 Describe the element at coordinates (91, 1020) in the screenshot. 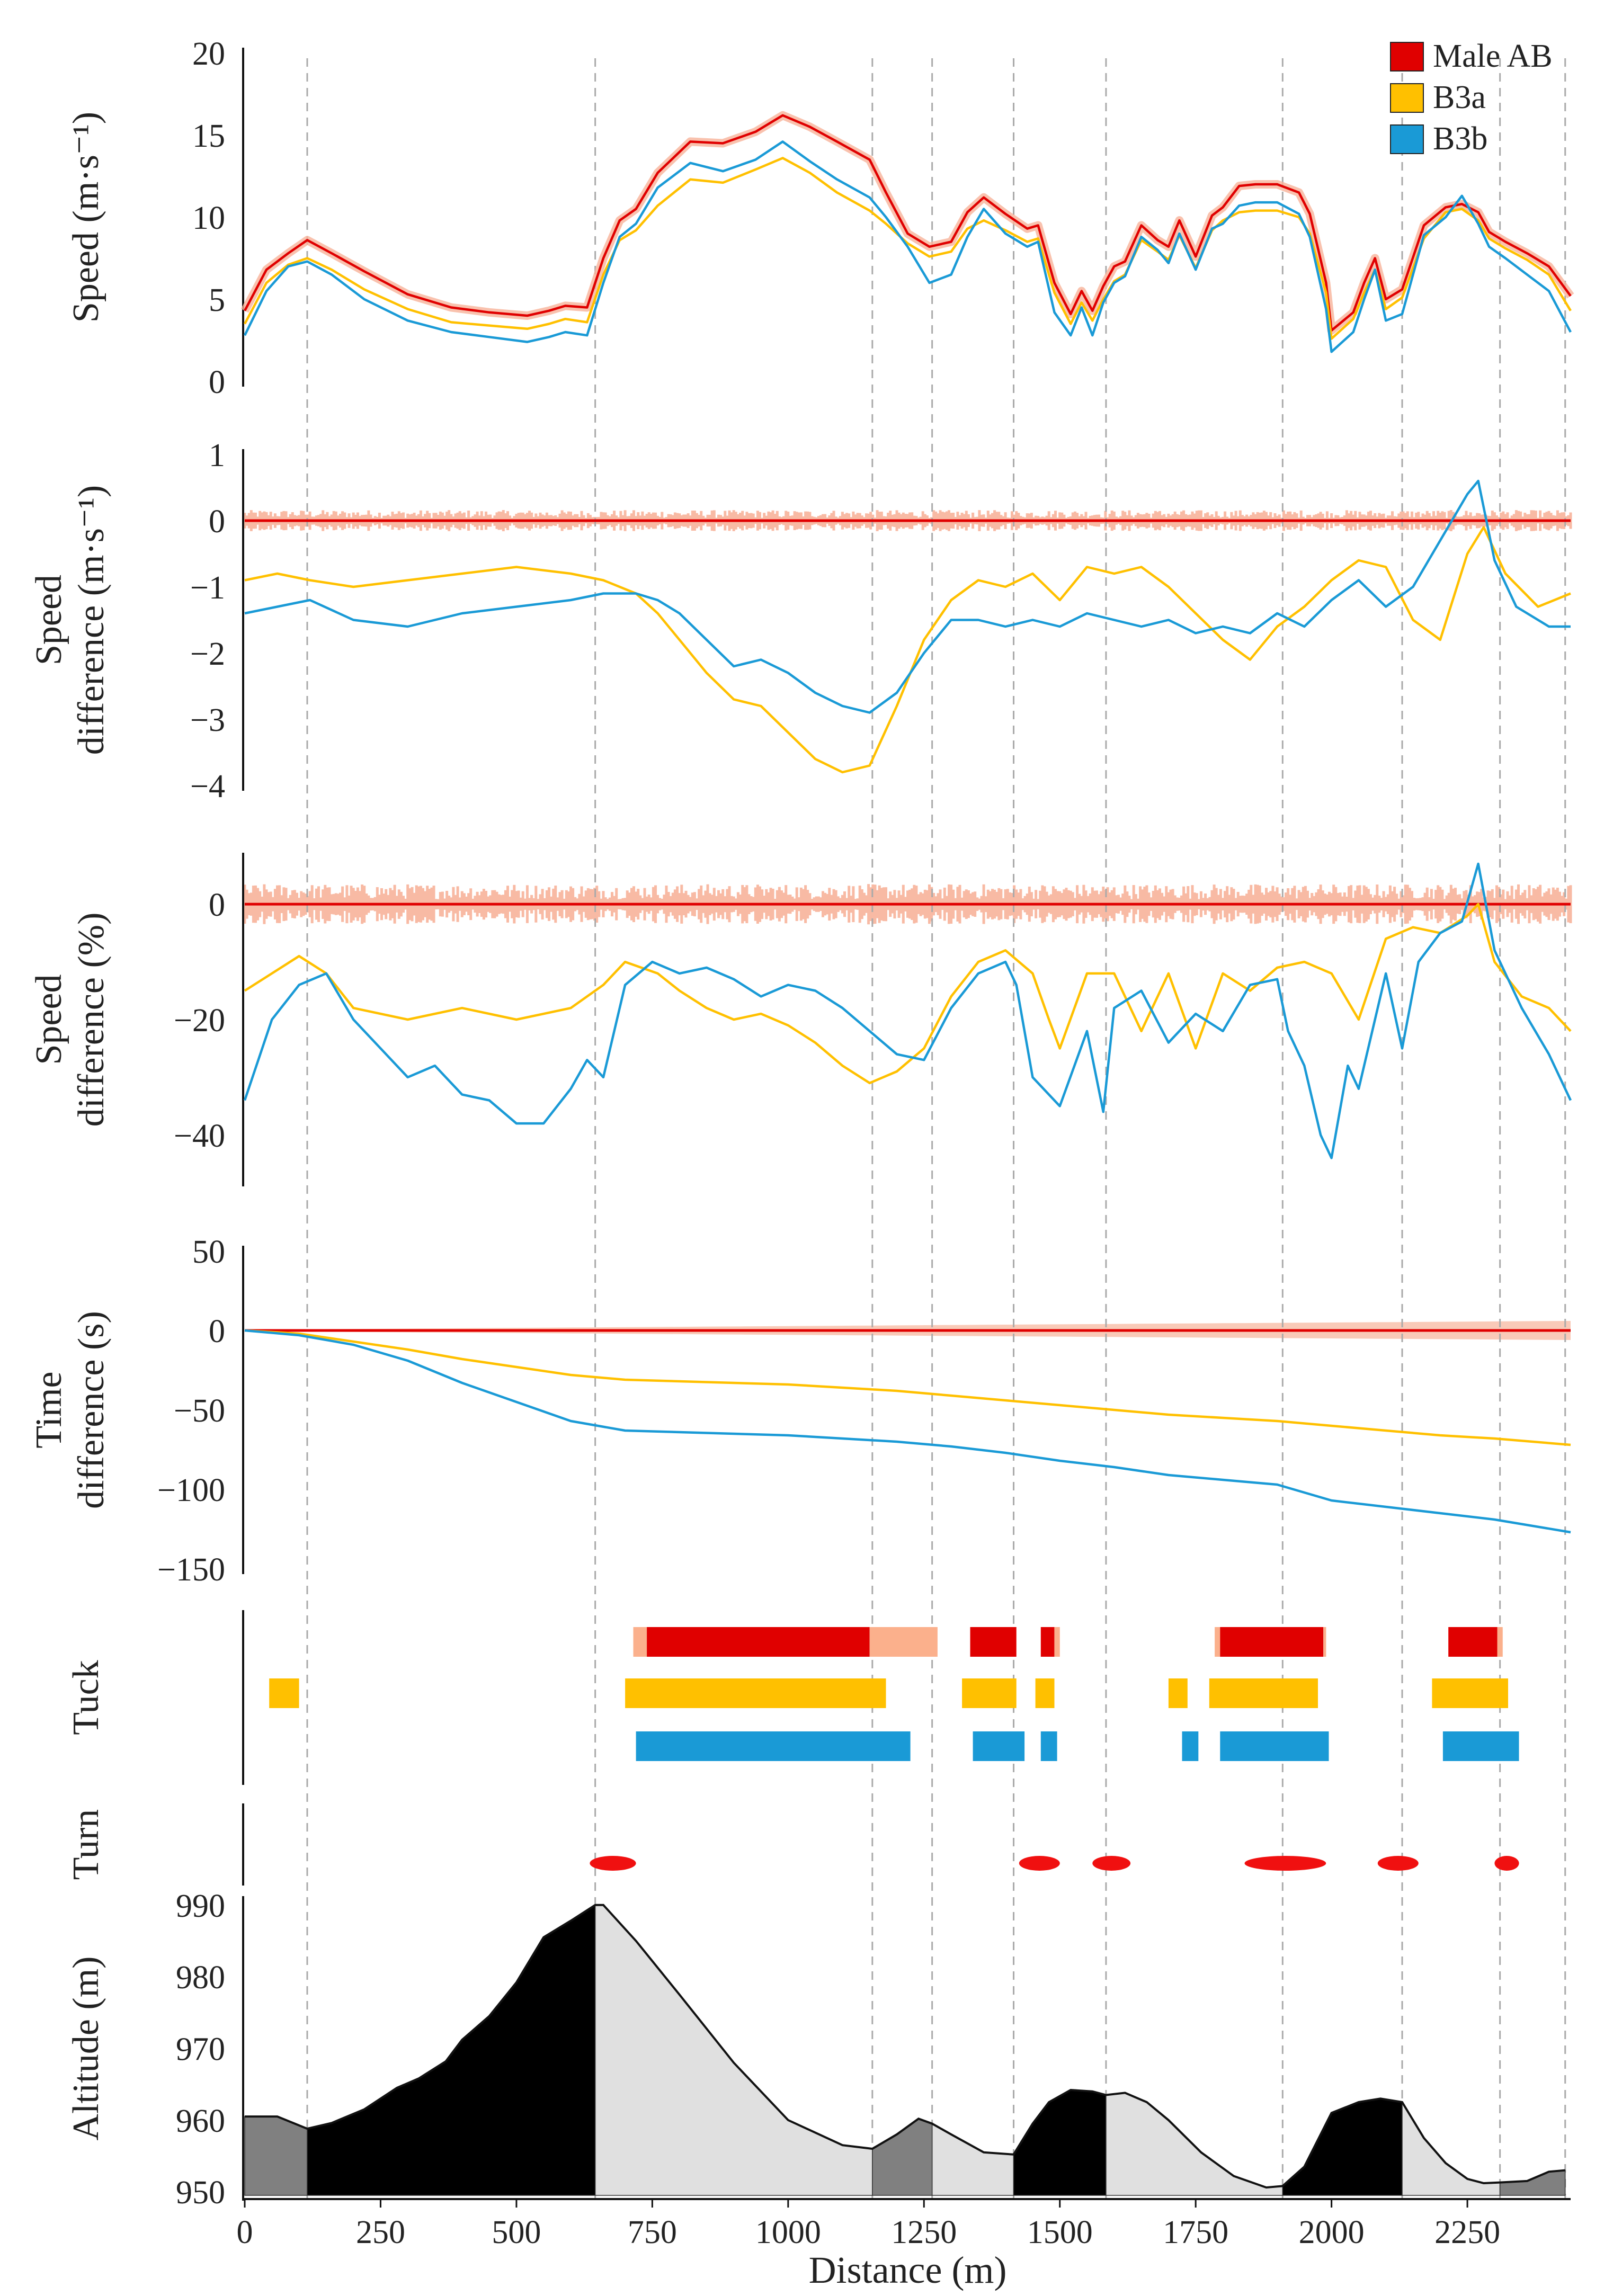

I see `y-axis-label-speed_diff_pct: difference (%)` at that location.